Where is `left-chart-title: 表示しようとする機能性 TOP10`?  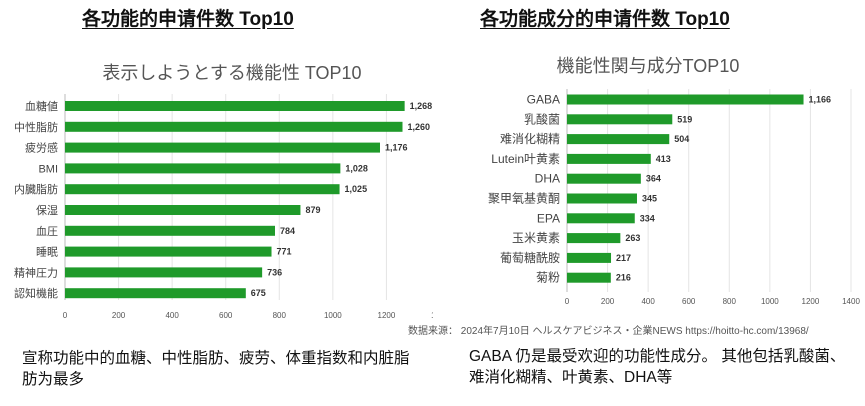 left-chart-title: 表示しようとする機能性 TOP10 is located at coordinates (231, 73).